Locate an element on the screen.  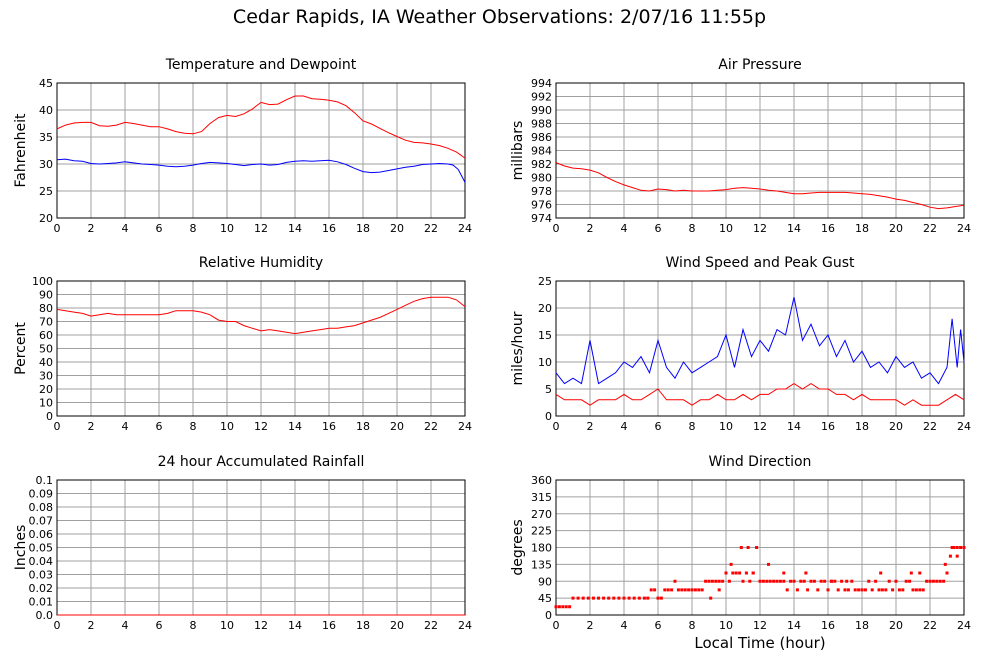
y-tick-label: 0 is located at coordinates (49, 416).